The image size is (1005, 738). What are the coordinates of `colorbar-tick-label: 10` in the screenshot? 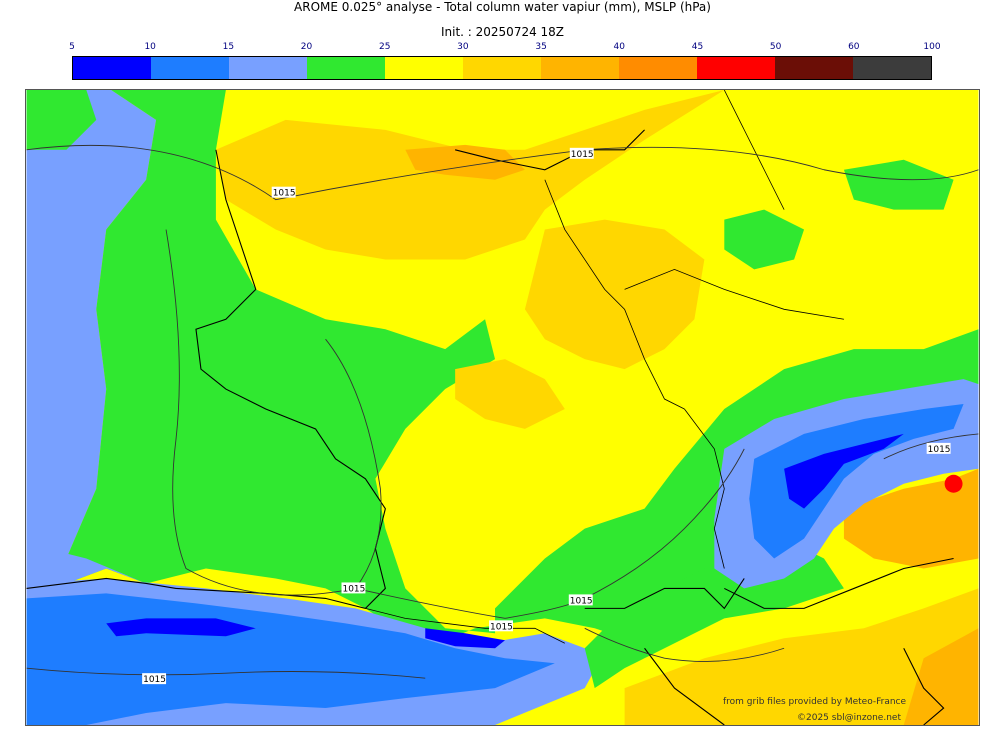 It's located at (150, 47).